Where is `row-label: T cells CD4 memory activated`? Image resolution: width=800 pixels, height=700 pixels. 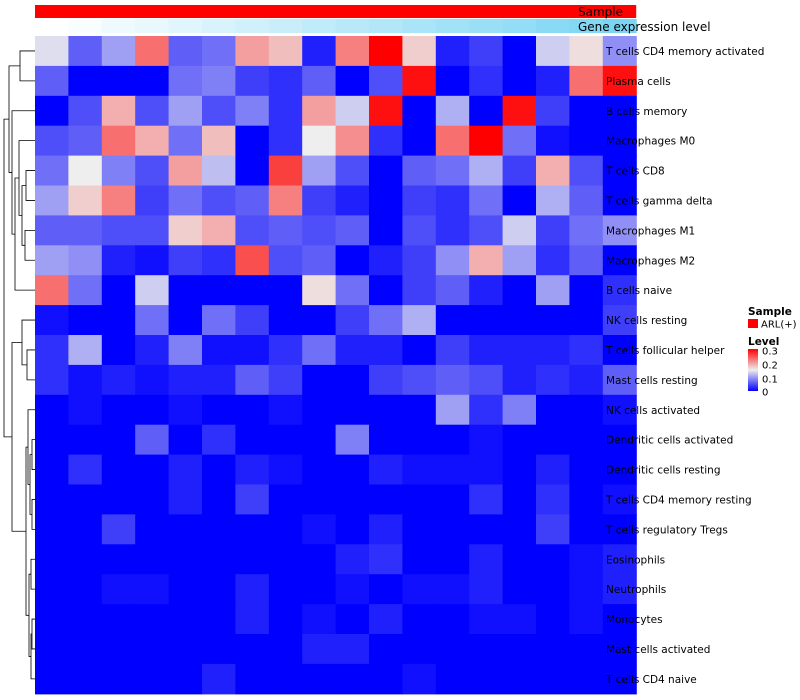
row-label: T cells CD4 memory activated is located at coordinates (684, 52).